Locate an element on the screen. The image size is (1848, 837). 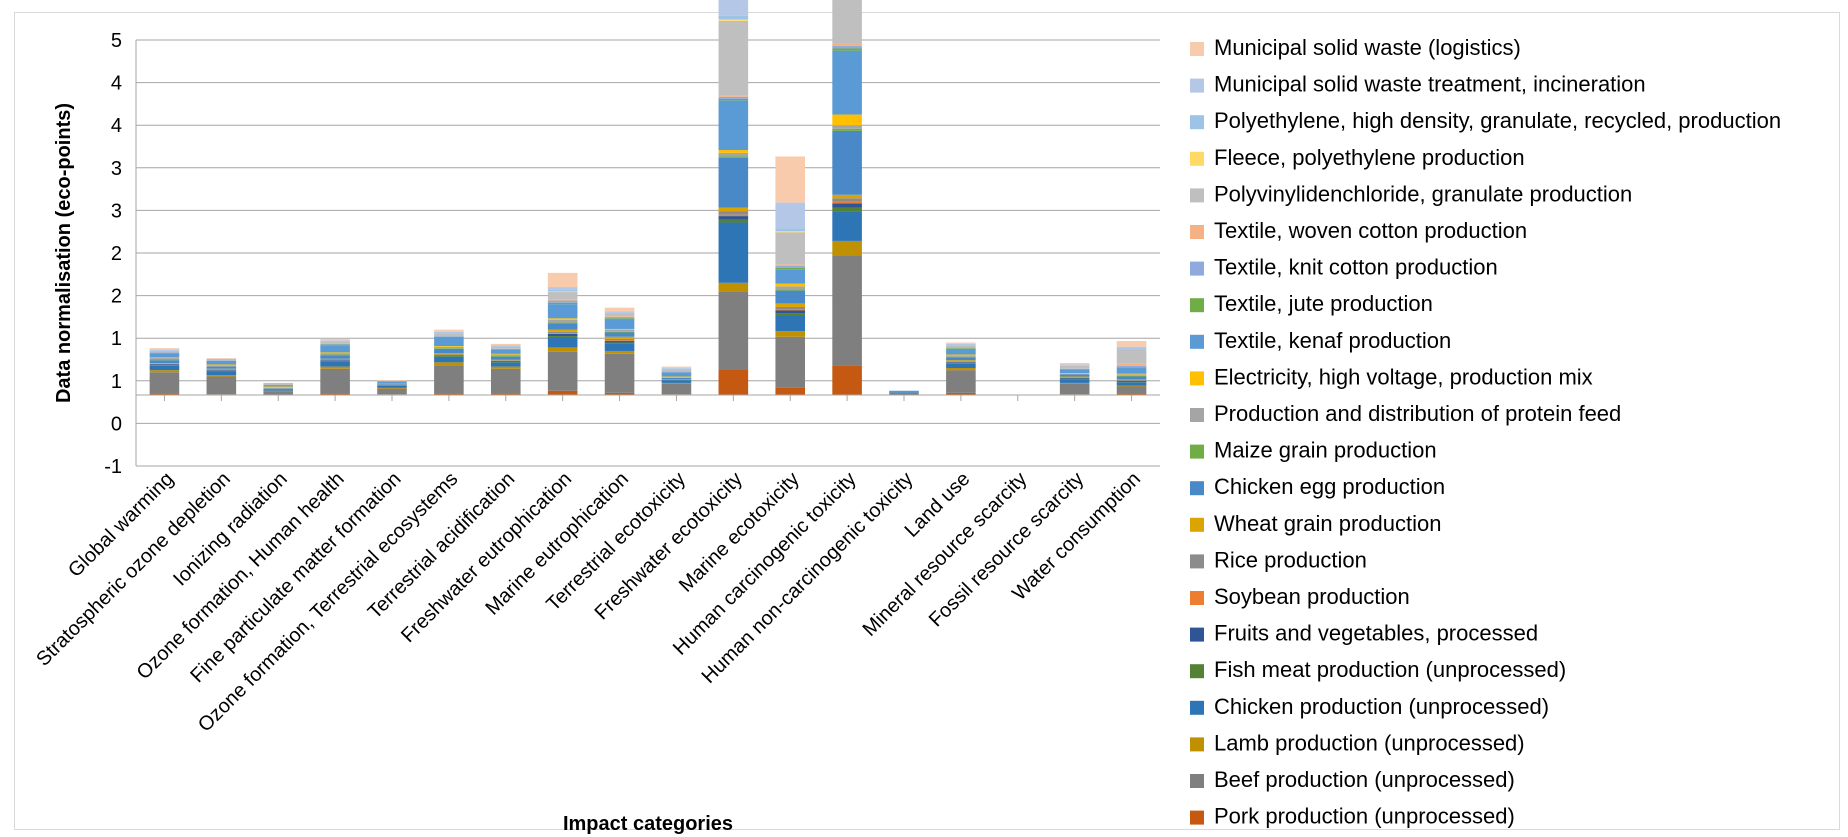
legend-label: Textile, jute production is located at coordinates (1323, 303).